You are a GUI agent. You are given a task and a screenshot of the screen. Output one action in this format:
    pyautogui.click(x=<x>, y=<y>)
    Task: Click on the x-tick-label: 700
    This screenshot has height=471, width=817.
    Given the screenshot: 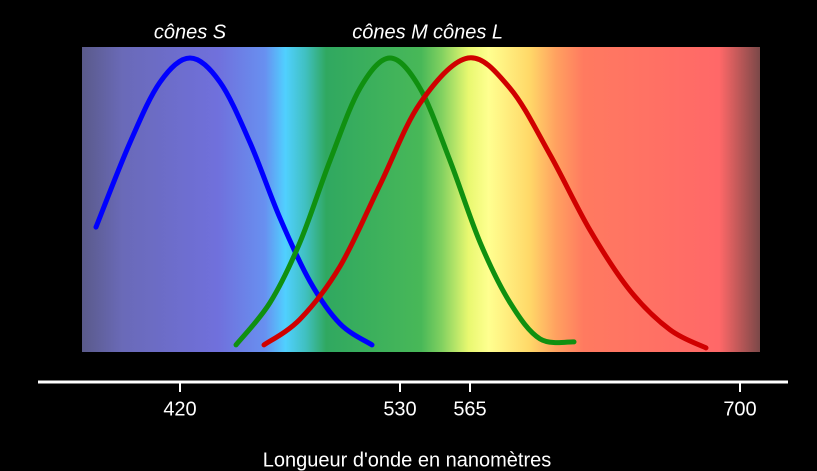 What is the action you would take?
    pyautogui.click(x=739, y=409)
    